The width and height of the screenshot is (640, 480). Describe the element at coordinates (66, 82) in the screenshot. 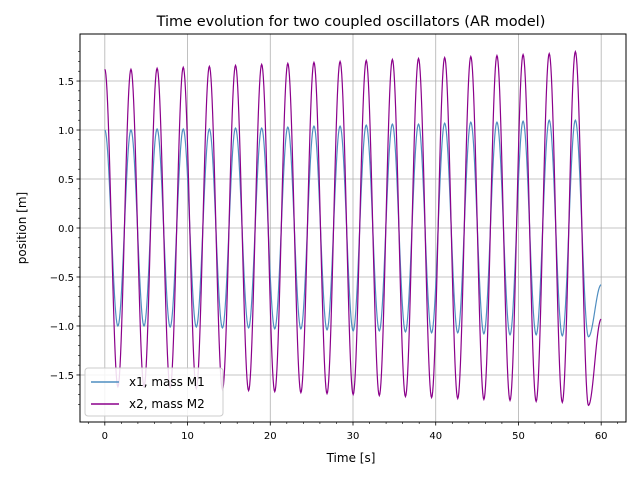

I see `y-tick-label: 1.5` at that location.